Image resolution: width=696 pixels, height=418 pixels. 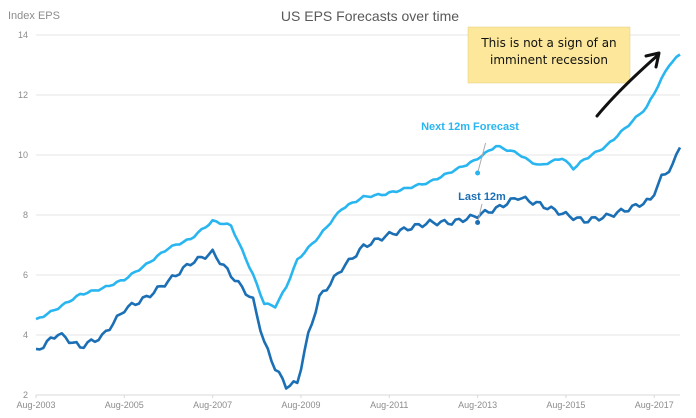 What do you see at coordinates (124, 405) in the screenshot?
I see `x-tick-label: Aug-2005` at bounding box center [124, 405].